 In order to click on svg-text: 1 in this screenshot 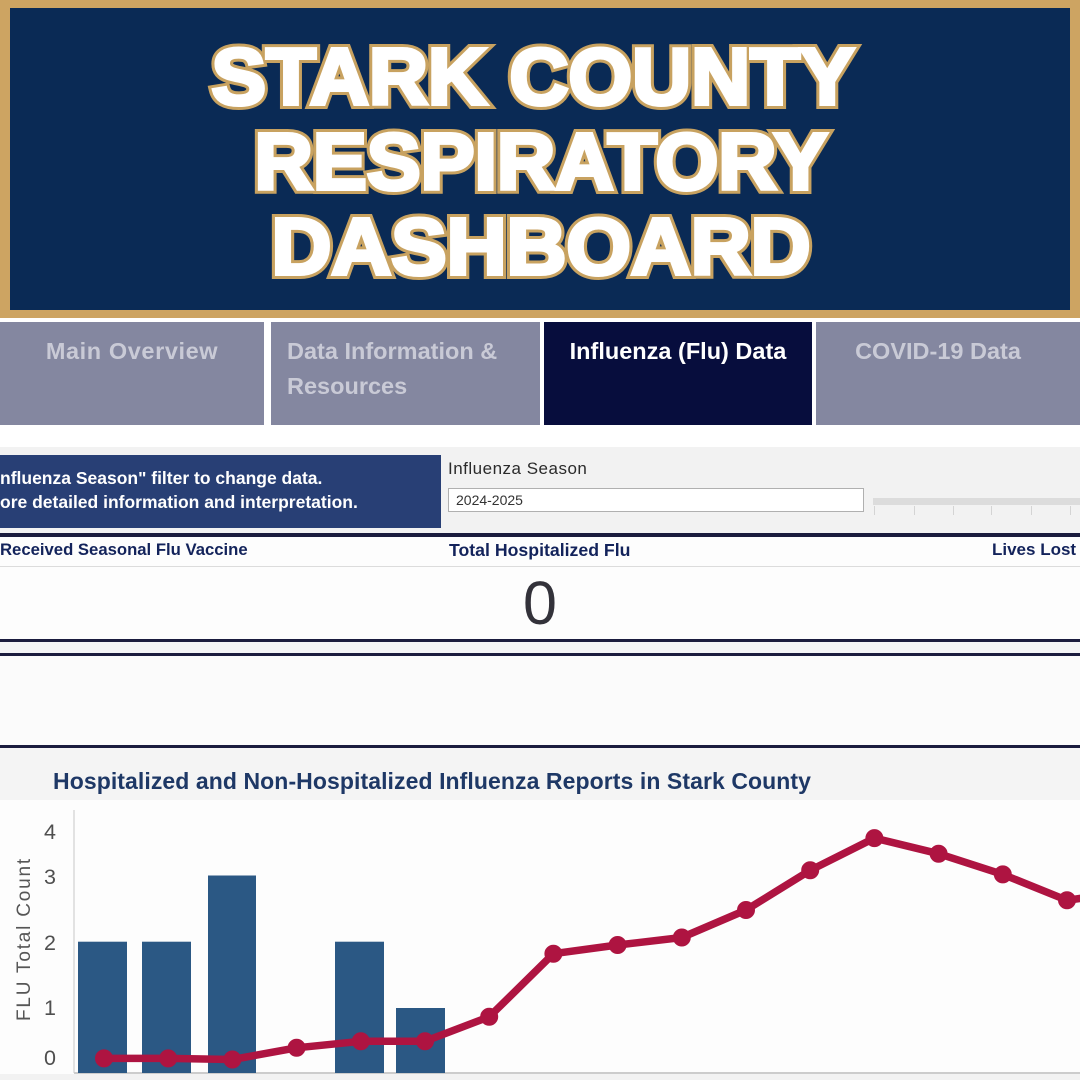, I will do `click(50, 1008)`.